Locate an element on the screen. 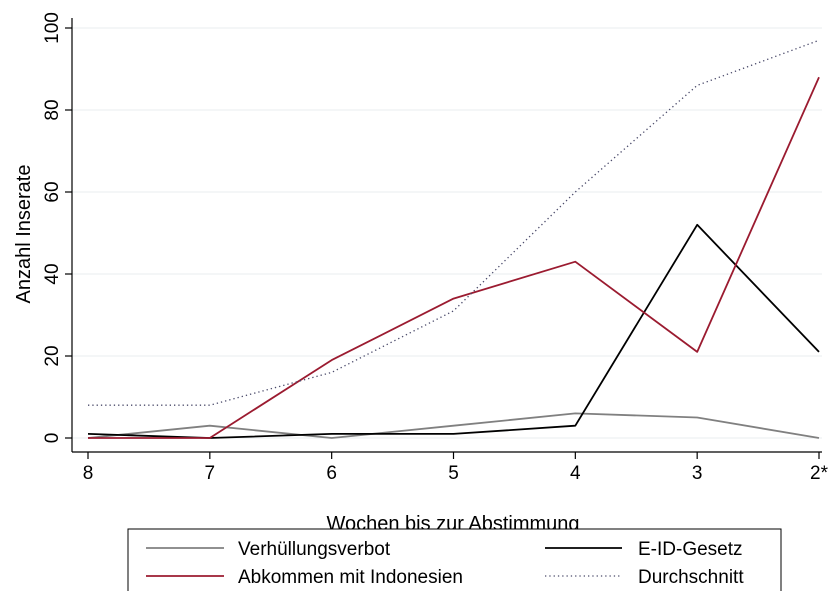 The image size is (836, 591). y-tick-label: 20 is located at coordinates (52, 355).